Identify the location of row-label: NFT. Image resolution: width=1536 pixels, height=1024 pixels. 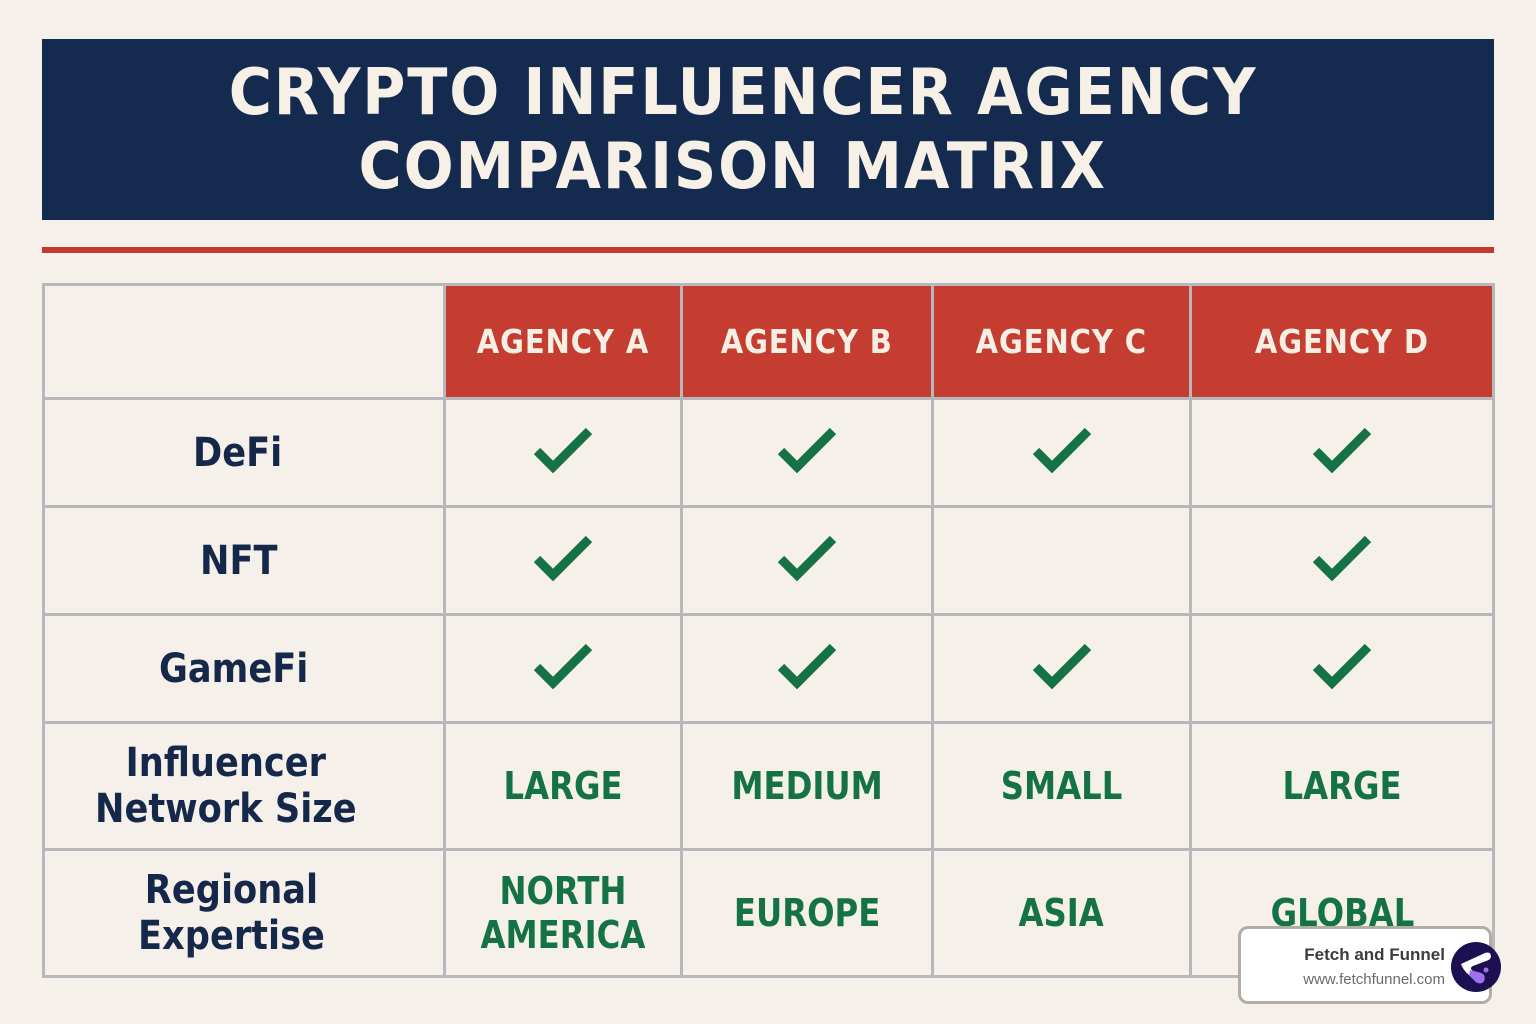
(244, 560).